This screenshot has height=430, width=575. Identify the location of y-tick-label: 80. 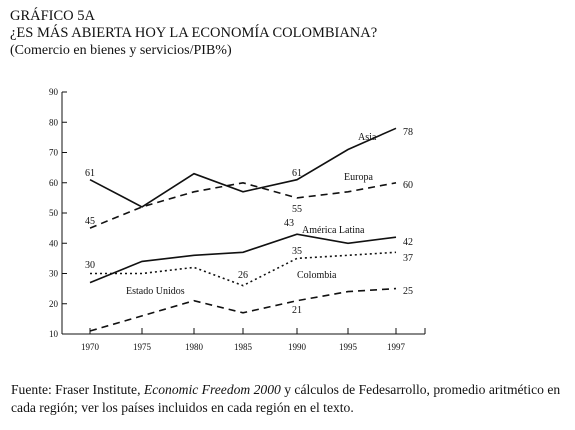
(54, 122).